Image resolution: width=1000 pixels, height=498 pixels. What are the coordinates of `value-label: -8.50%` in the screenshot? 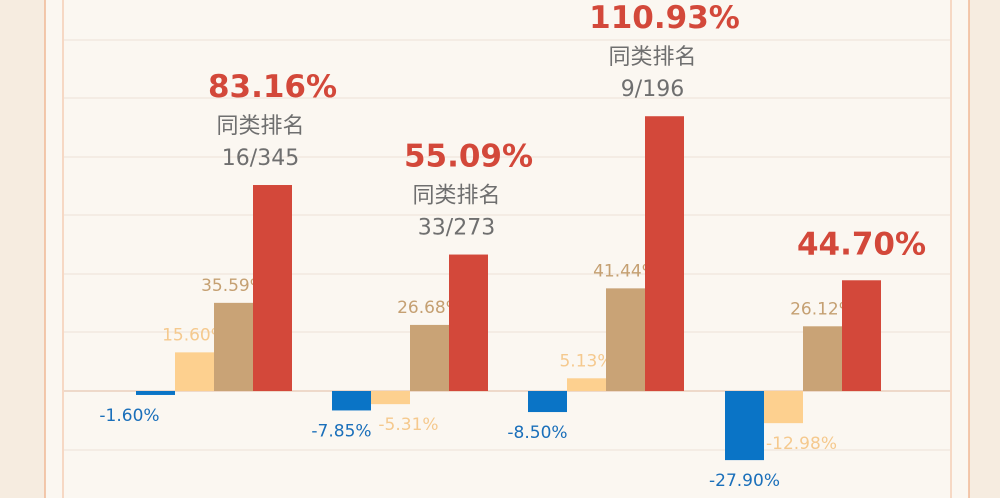 It's located at (537, 433).